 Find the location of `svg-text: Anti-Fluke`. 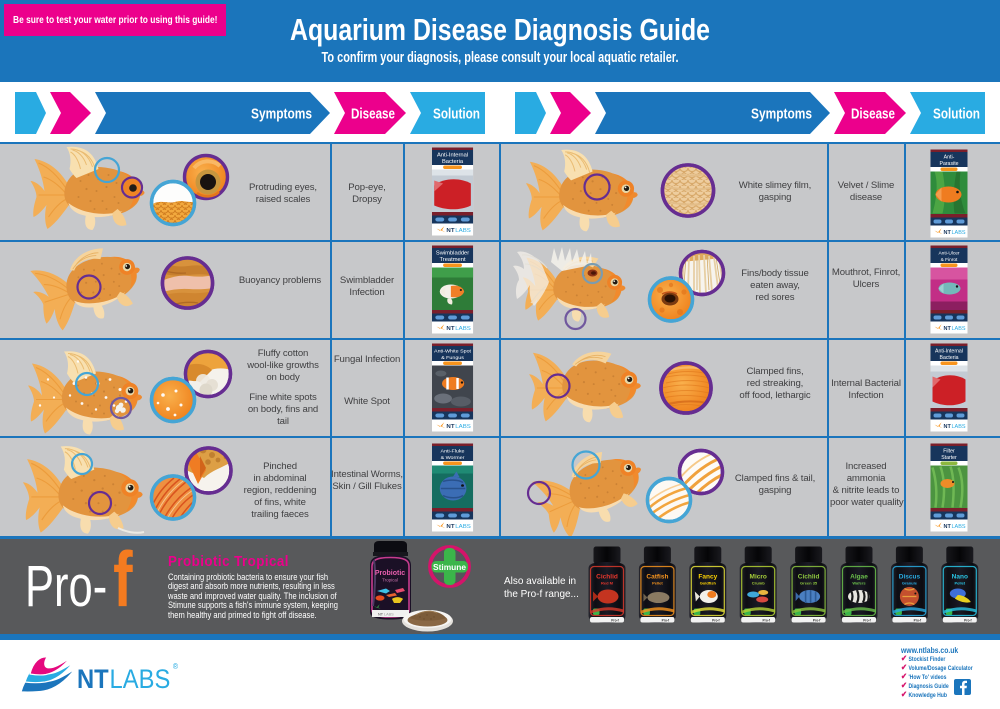

svg-text: Anti-Fluke is located at coordinates (453, 452).